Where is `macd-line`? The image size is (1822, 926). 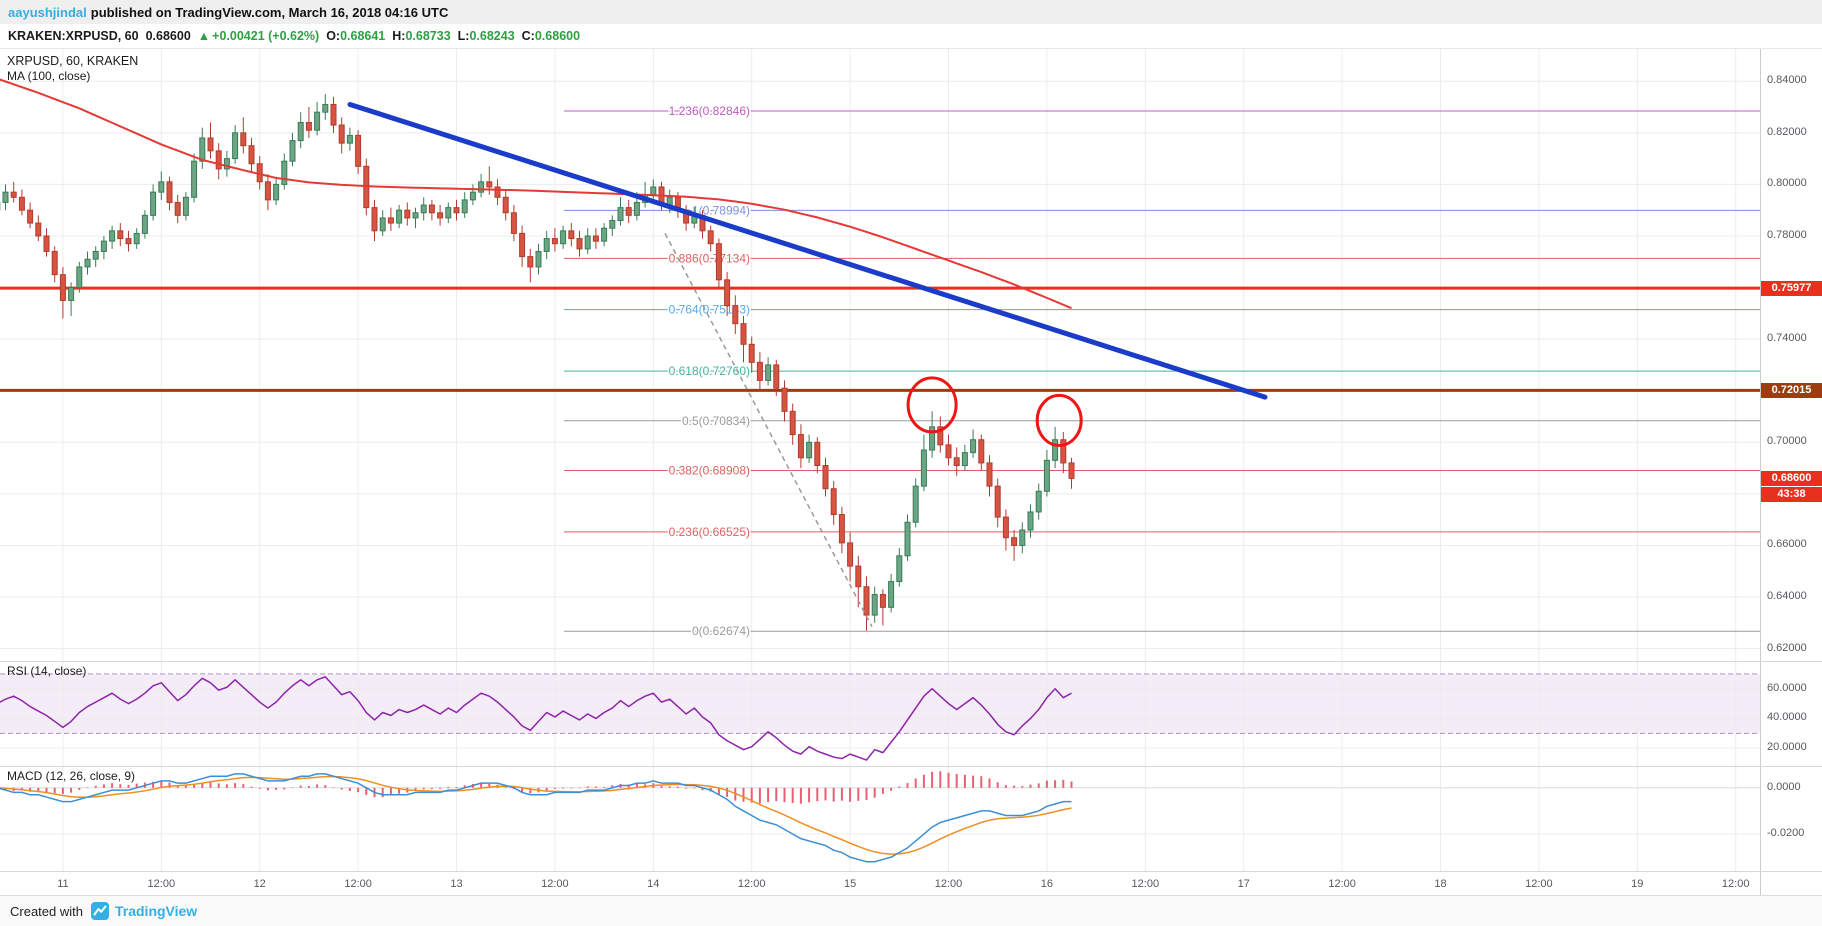 macd-line is located at coordinates (536, 818).